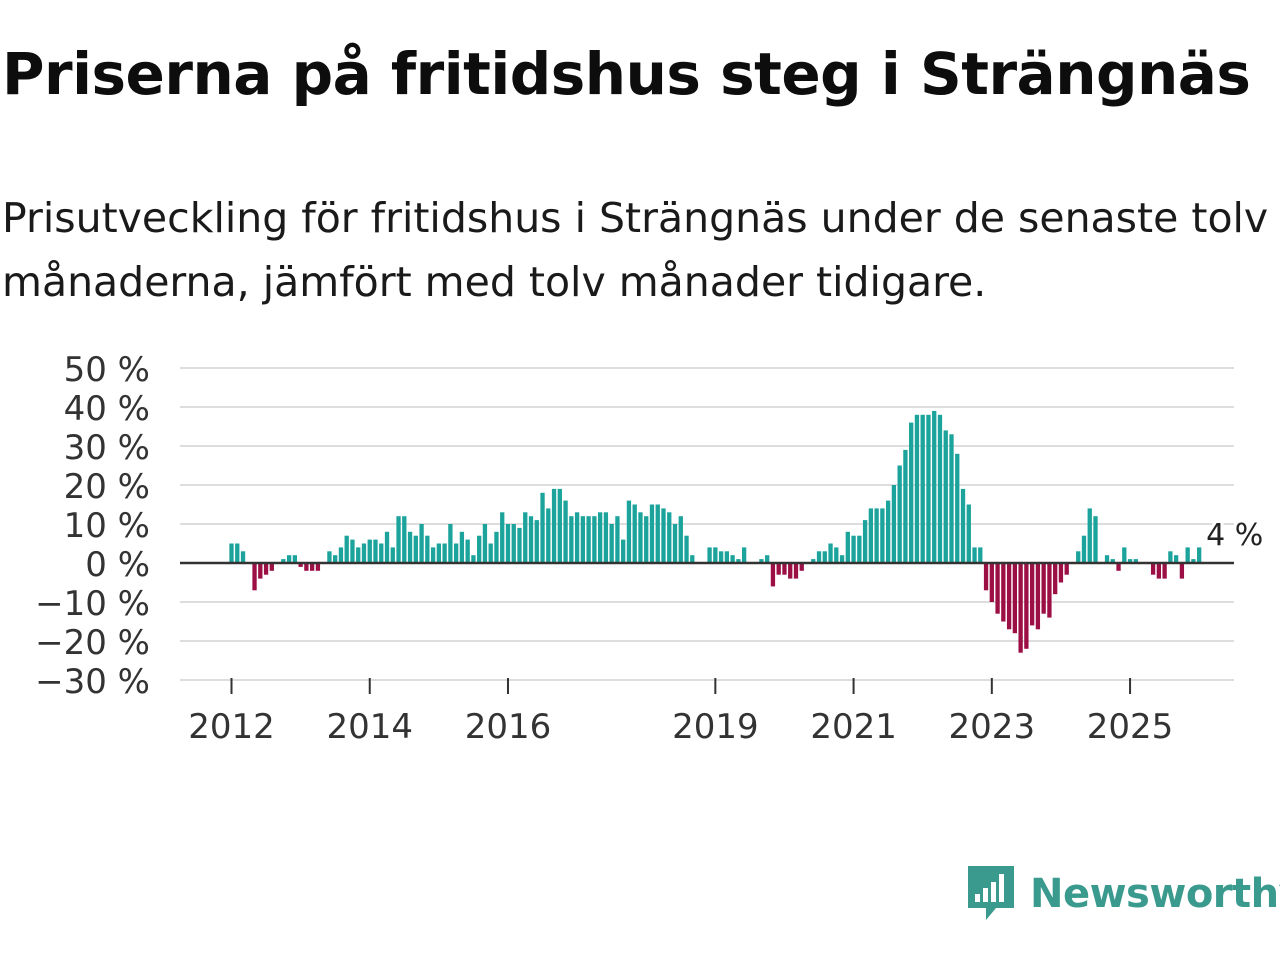 The width and height of the screenshot is (1280, 960). I want to click on x-tick-label: 2016, so click(508, 727).